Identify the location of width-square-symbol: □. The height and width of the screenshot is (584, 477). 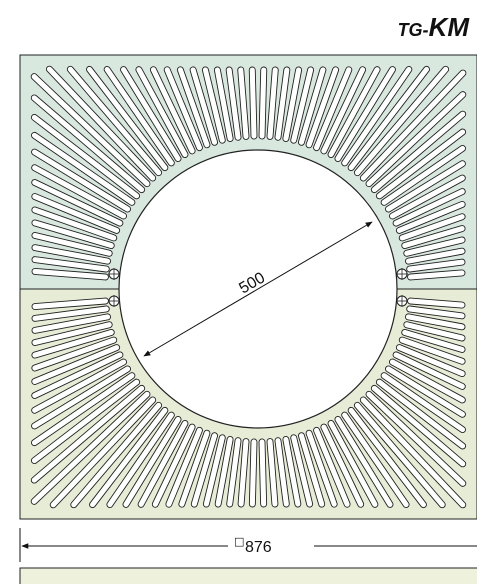
(239, 541).